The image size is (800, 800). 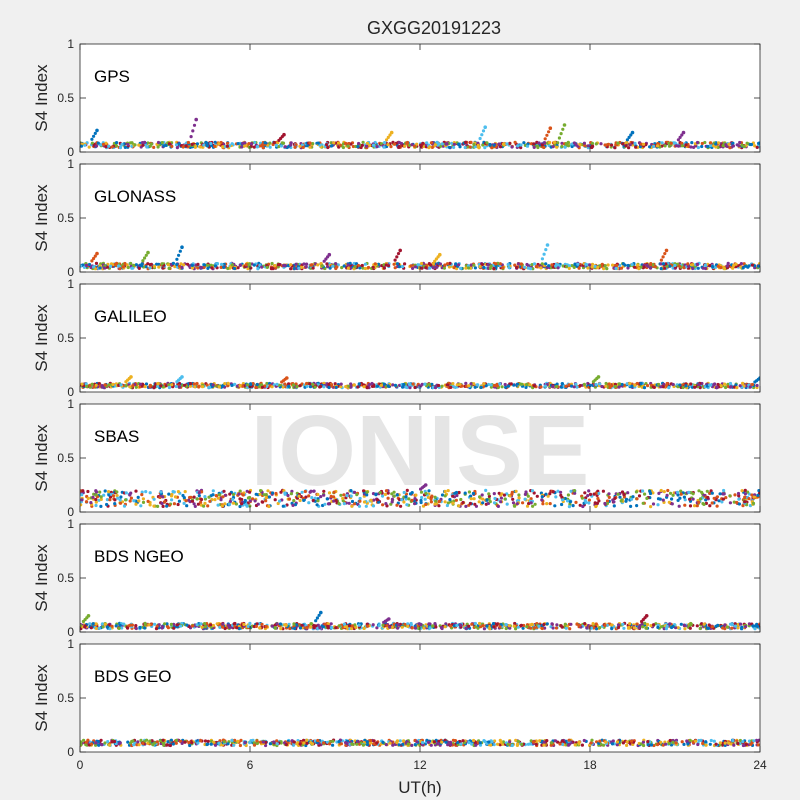 I want to click on y-tick-label: 0.5, so click(x=65, y=458).